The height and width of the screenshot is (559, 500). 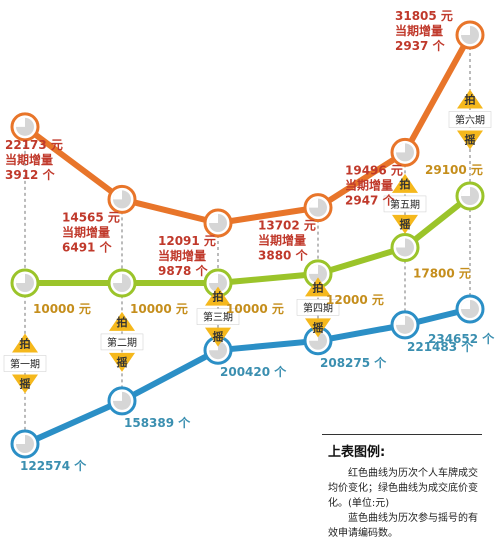 I want to click on legend-line-1: 红色曲线为历次个人车牌成交均价变化；绿色曲线为成交底价变化。(单位:元), so click(x=403, y=488).